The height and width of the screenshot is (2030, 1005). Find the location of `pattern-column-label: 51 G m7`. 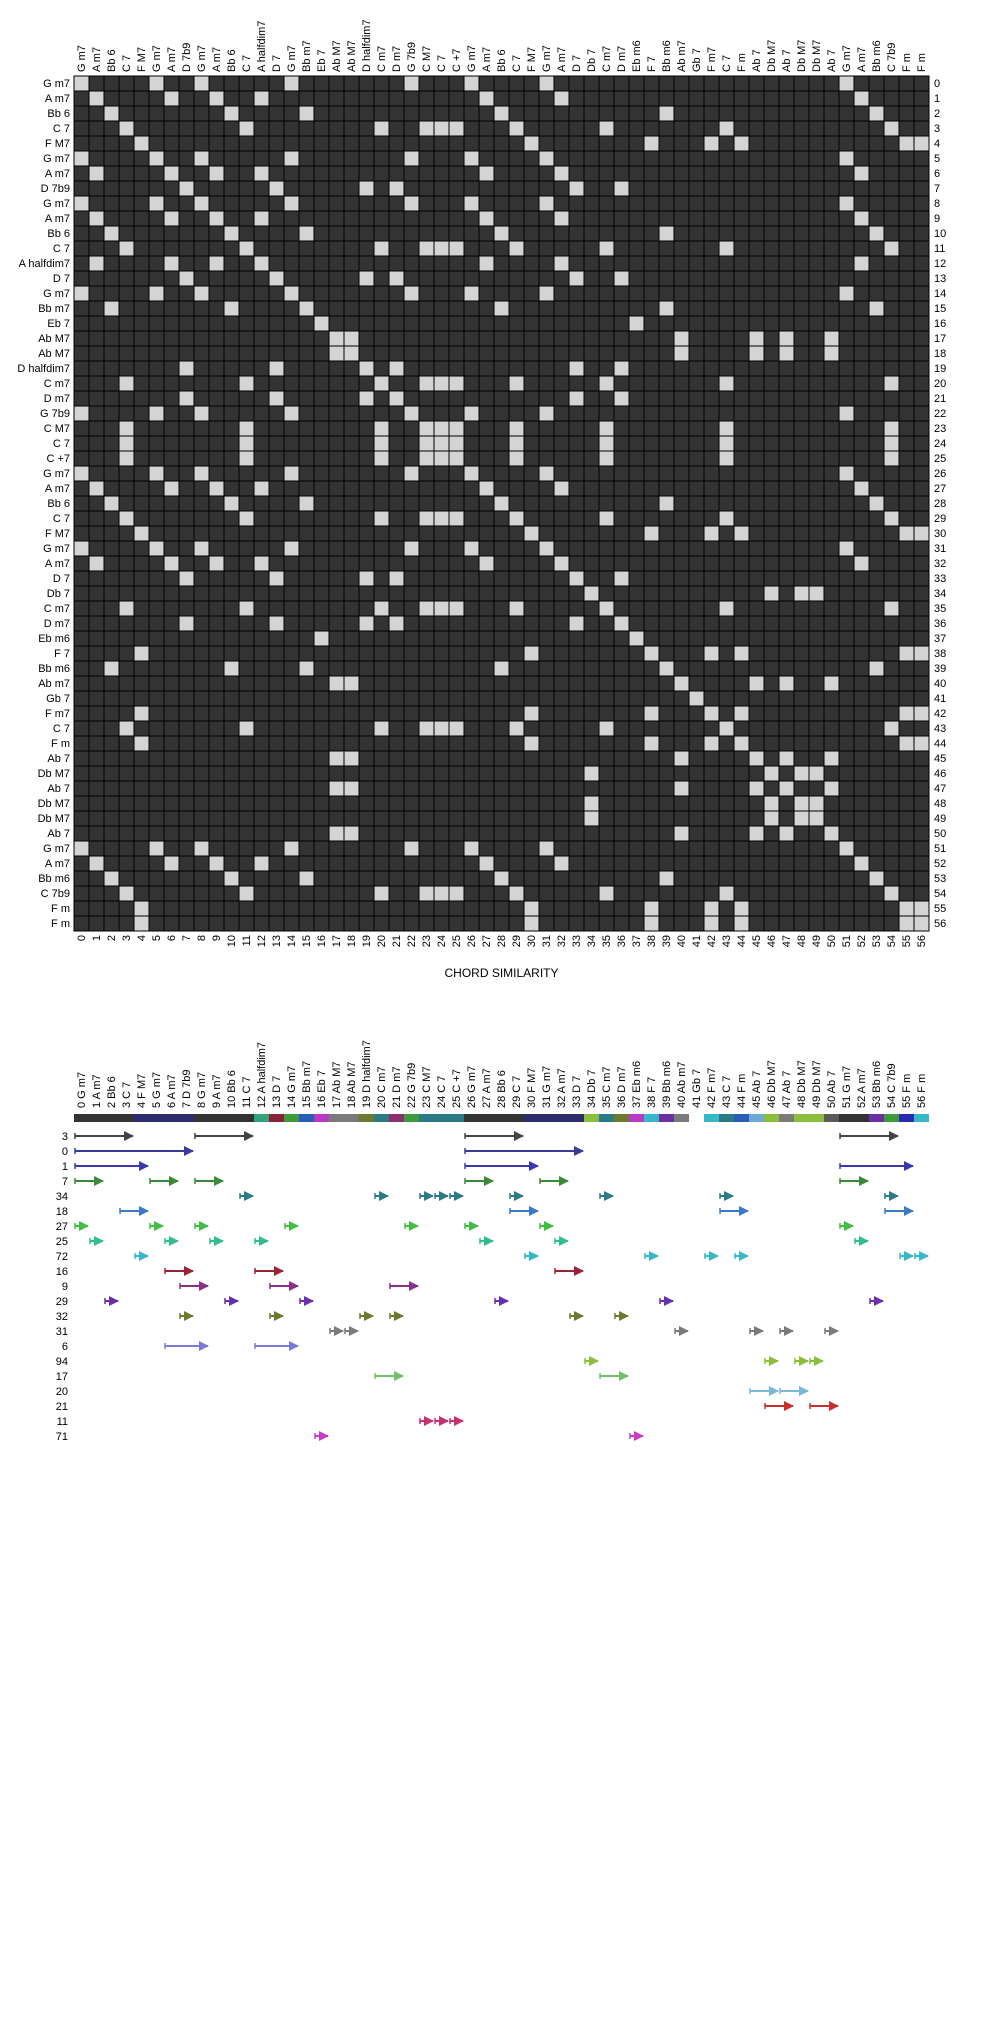

pattern-column-label: 51 G m7 is located at coordinates (847, 1087).